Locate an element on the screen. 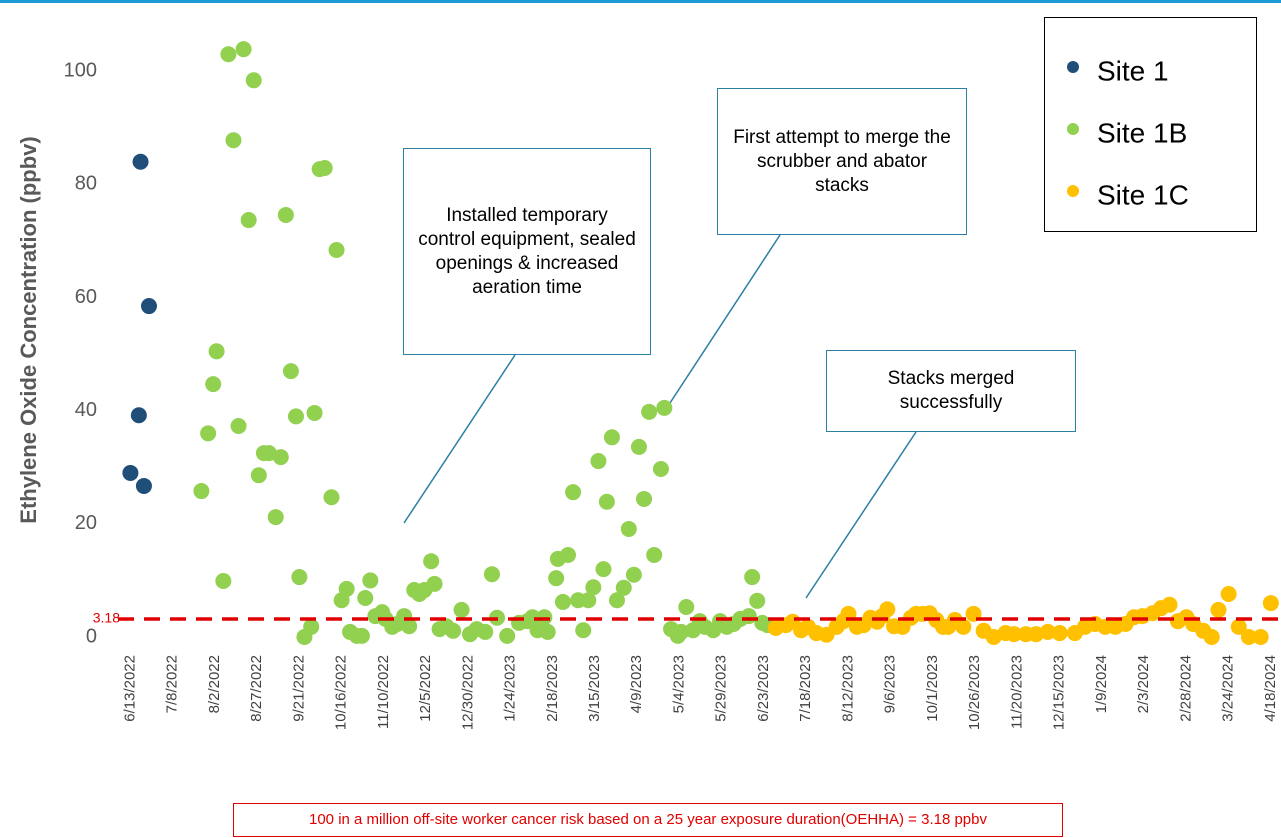 The image size is (1281, 838). x-tick-label: 7/8/2022 is located at coordinates (172, 684).